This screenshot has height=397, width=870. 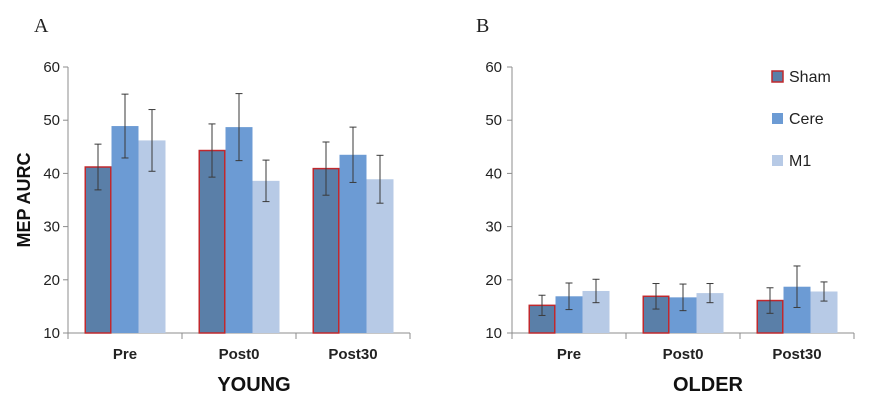 I want to click on panel-1-y-tick-label: 50, so click(x=493, y=120).